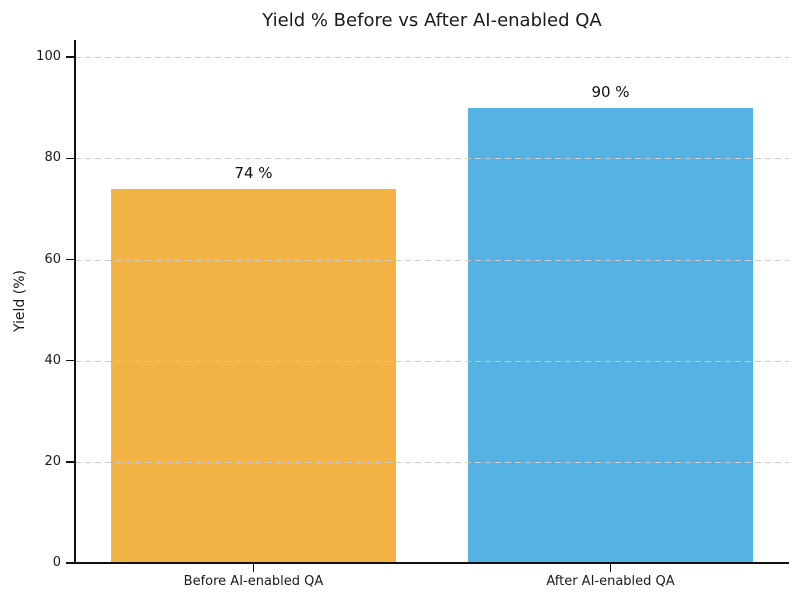  Describe the element at coordinates (431, 563) in the screenshot. I see `bottom-spine` at that location.